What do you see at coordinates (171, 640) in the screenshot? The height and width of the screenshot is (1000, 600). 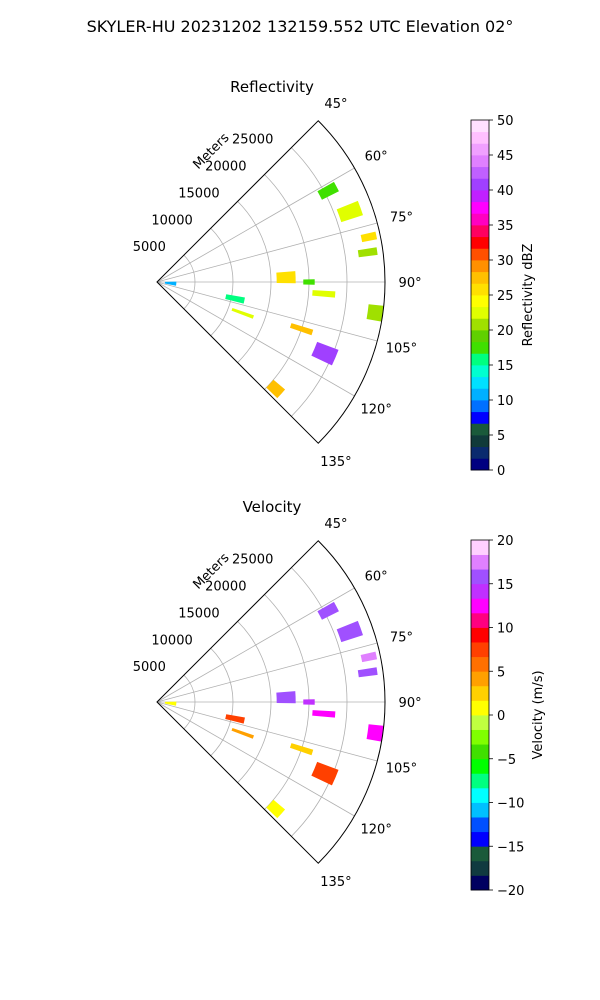 I see `radial-tick-label: 10000` at bounding box center [171, 640].